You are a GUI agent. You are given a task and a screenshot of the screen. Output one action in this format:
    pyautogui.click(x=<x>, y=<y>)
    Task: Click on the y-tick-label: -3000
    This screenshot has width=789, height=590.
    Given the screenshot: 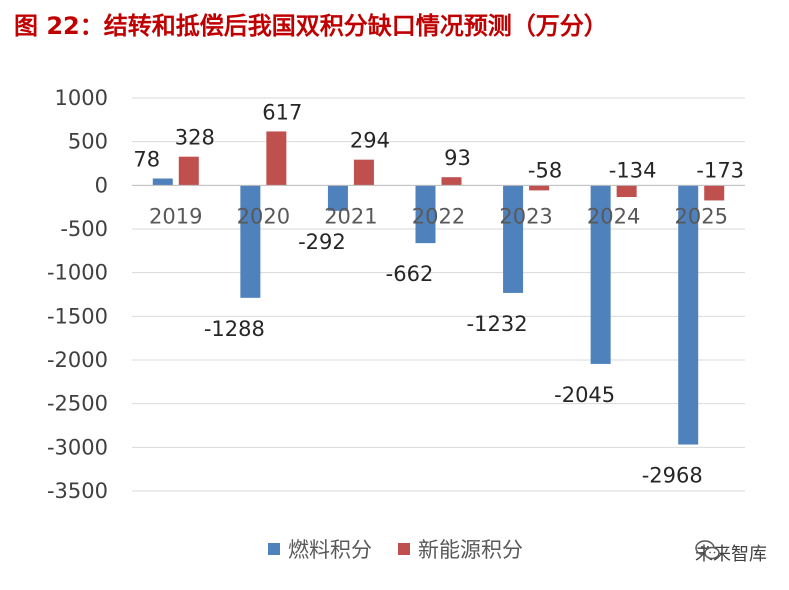 What is the action you would take?
    pyautogui.click(x=77, y=447)
    